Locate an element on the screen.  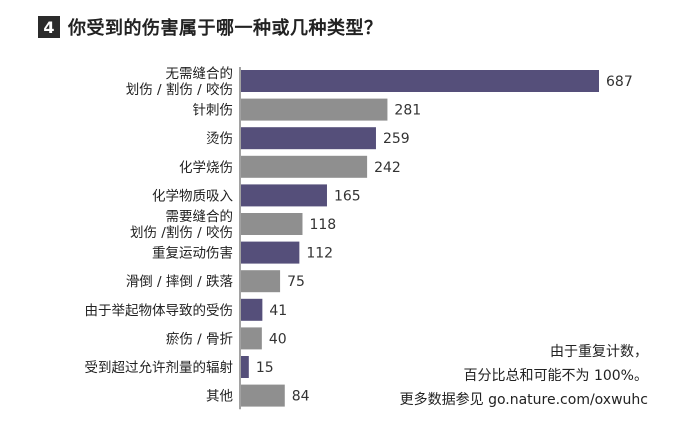
bar-value-label: 687 is located at coordinates (619, 82).